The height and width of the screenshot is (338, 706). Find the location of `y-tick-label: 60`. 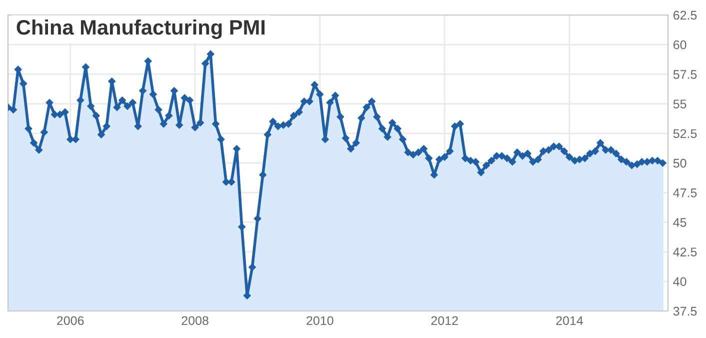

y-tick-label: 60 is located at coordinates (679, 45).